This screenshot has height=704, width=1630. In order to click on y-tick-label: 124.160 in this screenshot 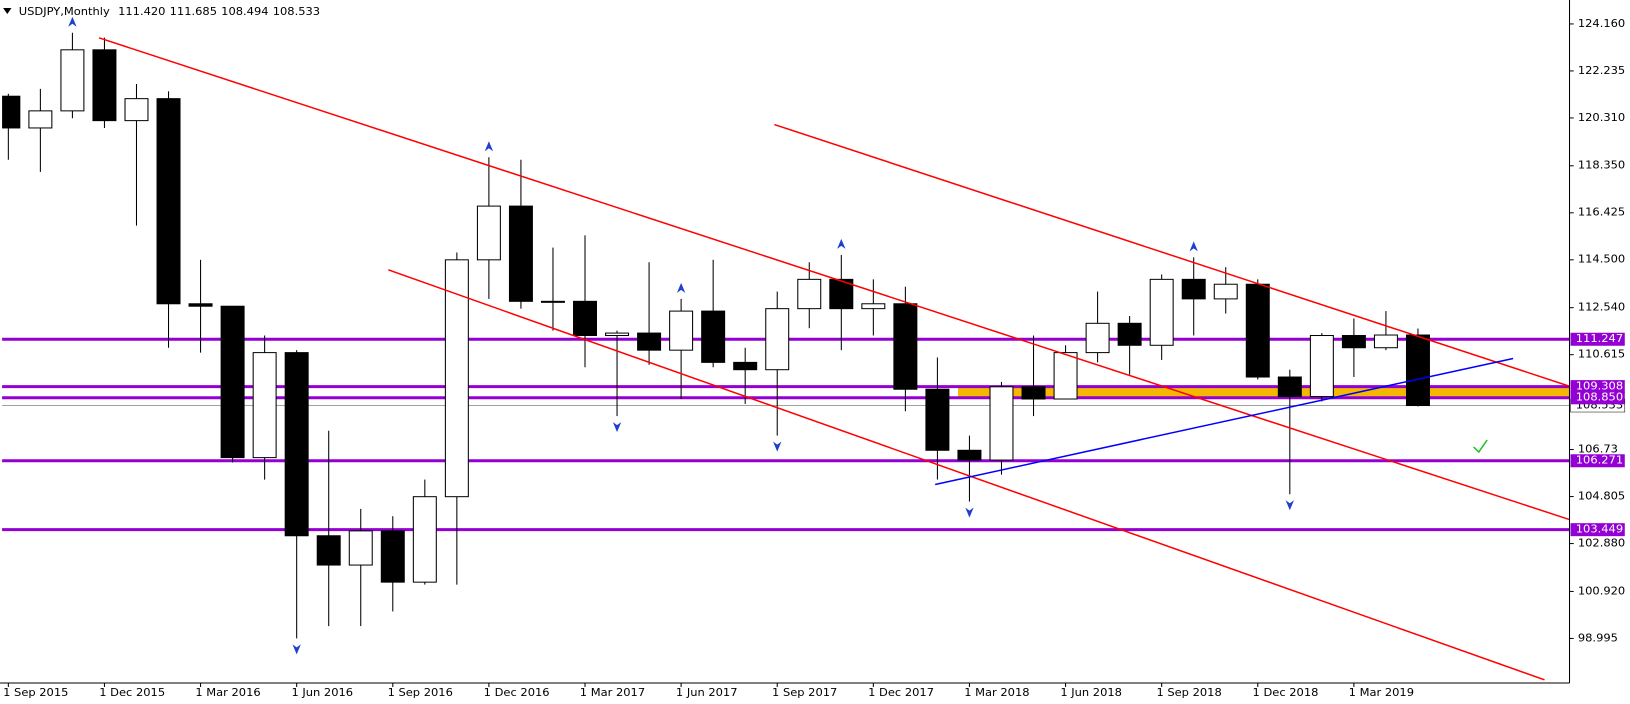, I will do `click(1601, 23)`.